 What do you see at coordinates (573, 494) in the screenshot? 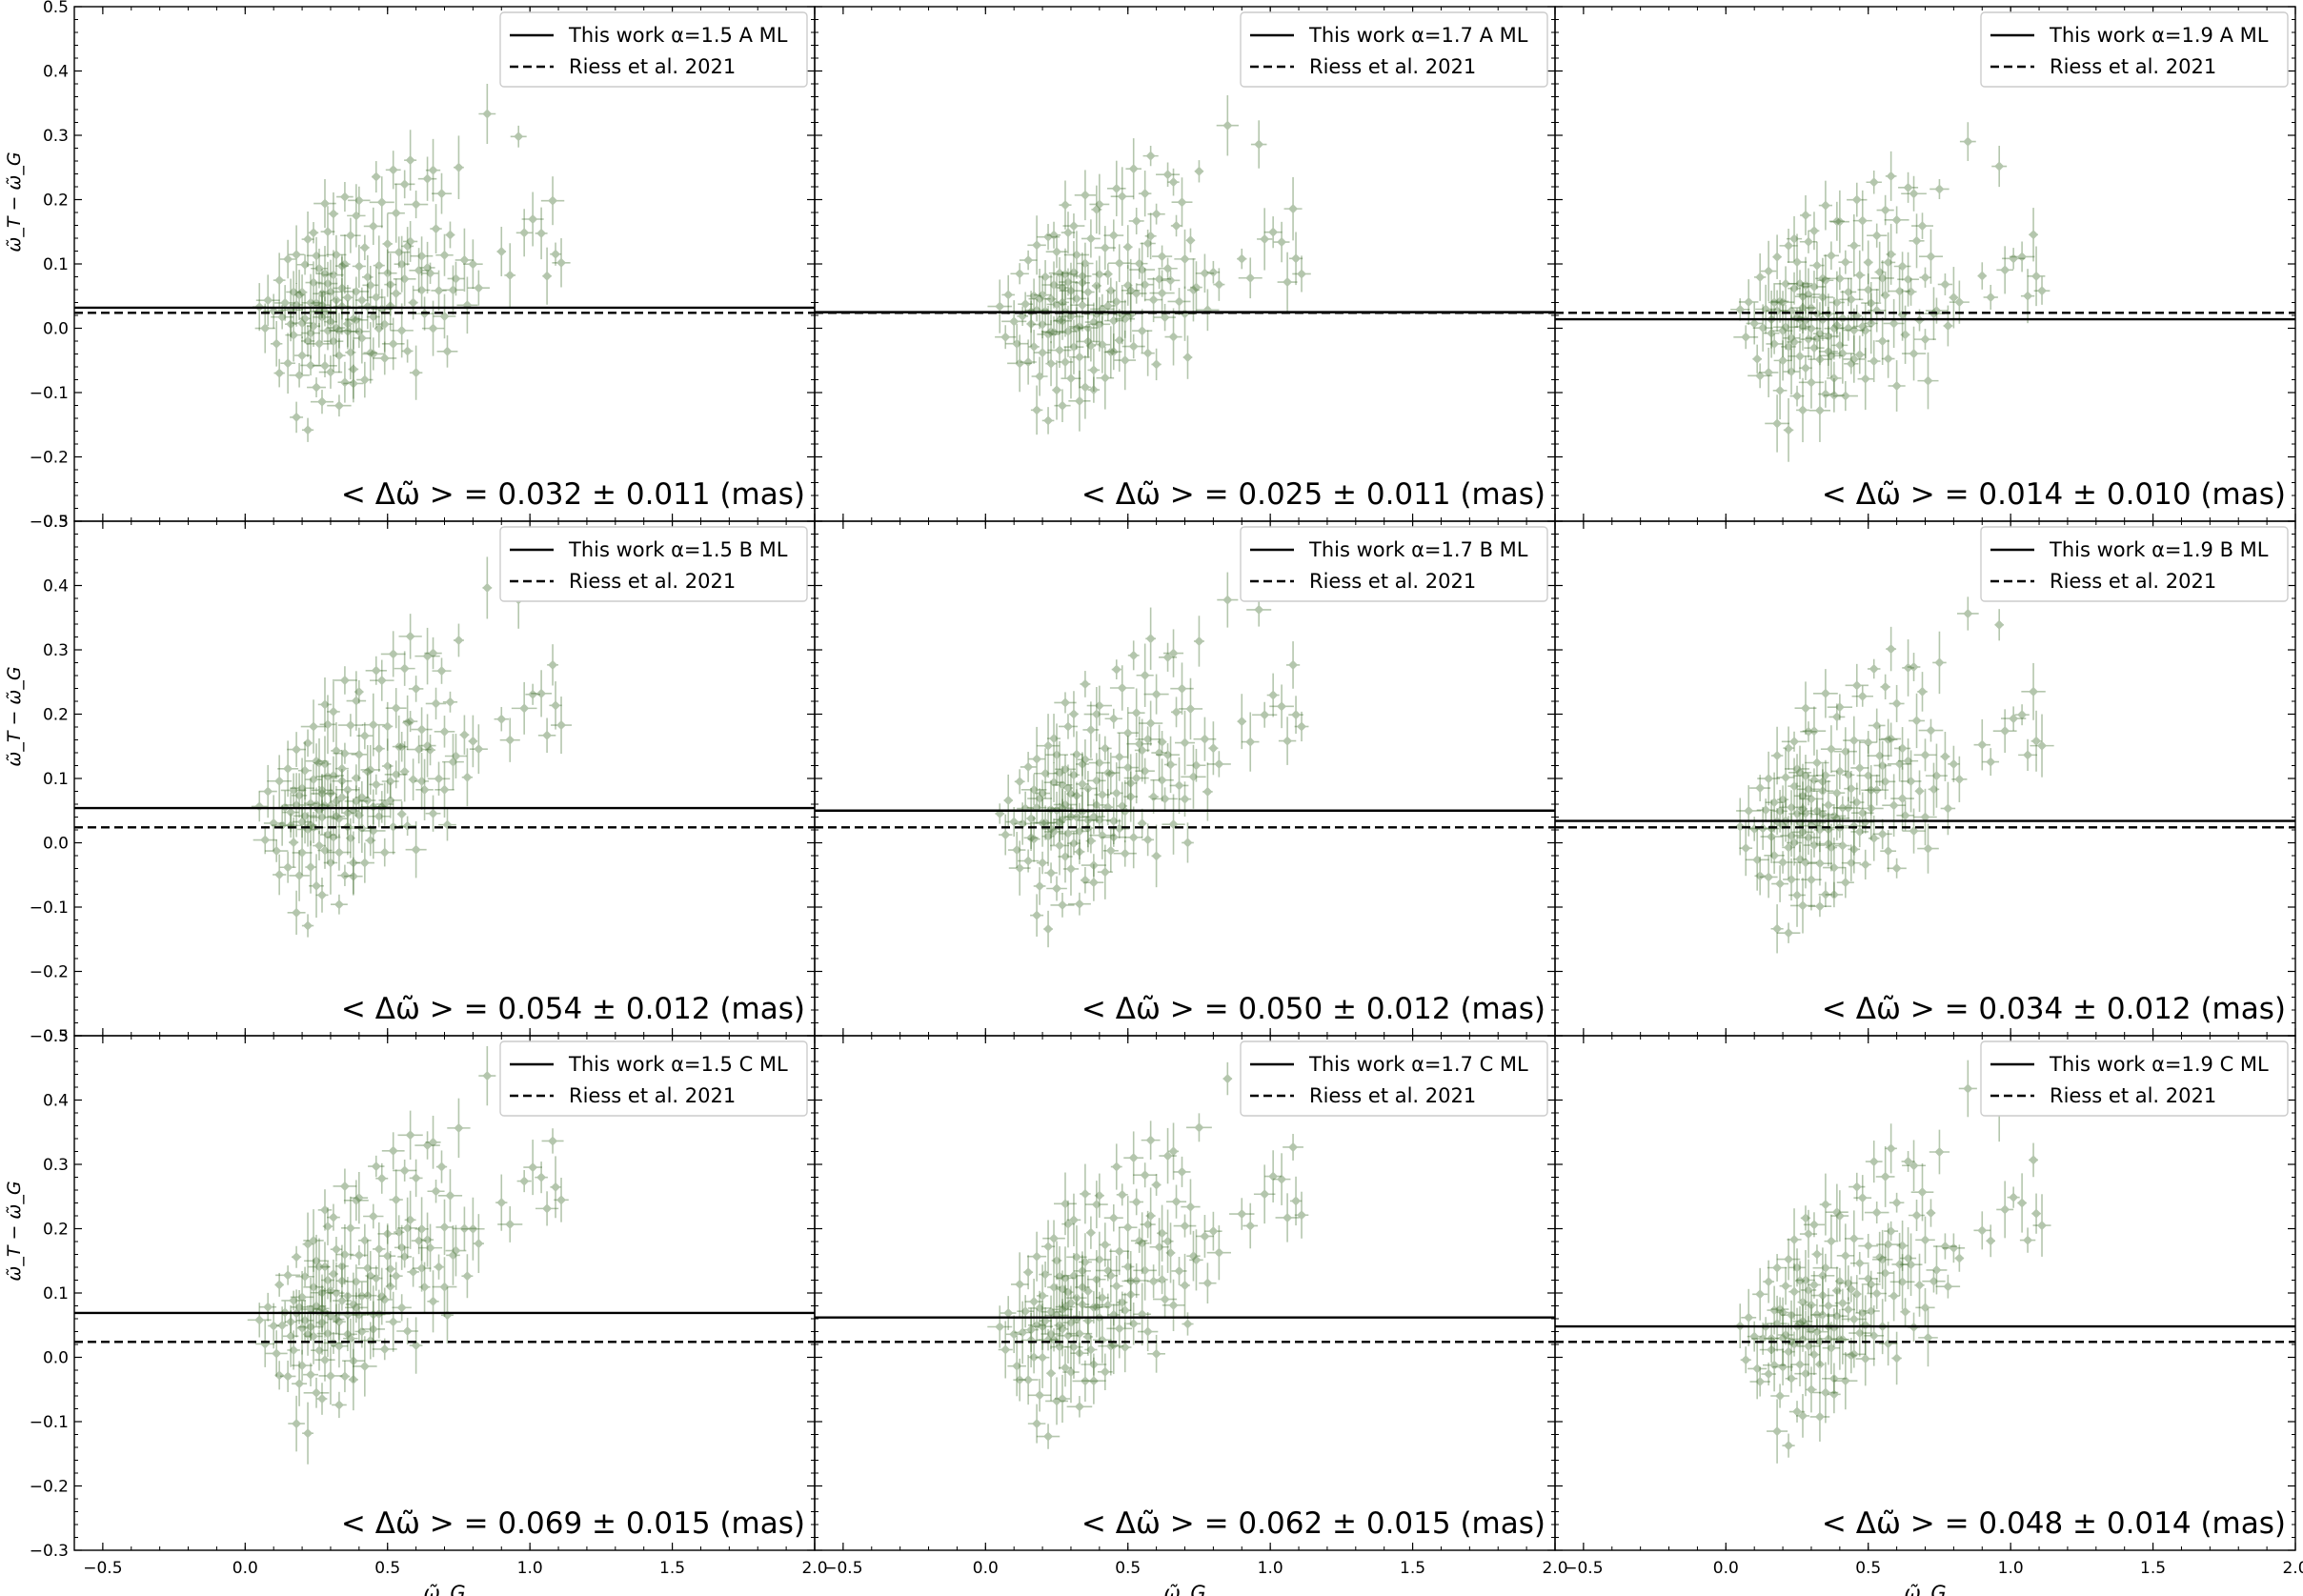
I see `mean-offset-annotation: < Δω̃ > = 0.032 ± 0.011 (mas)` at bounding box center [573, 494].